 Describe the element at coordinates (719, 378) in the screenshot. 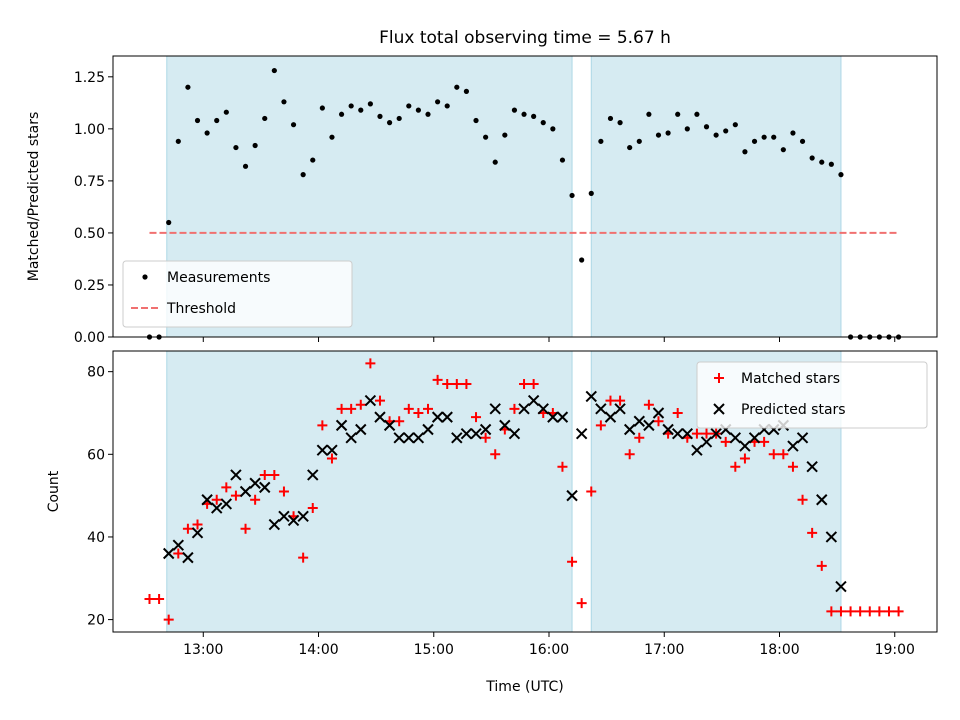

I see `legend-plus-marker` at that location.